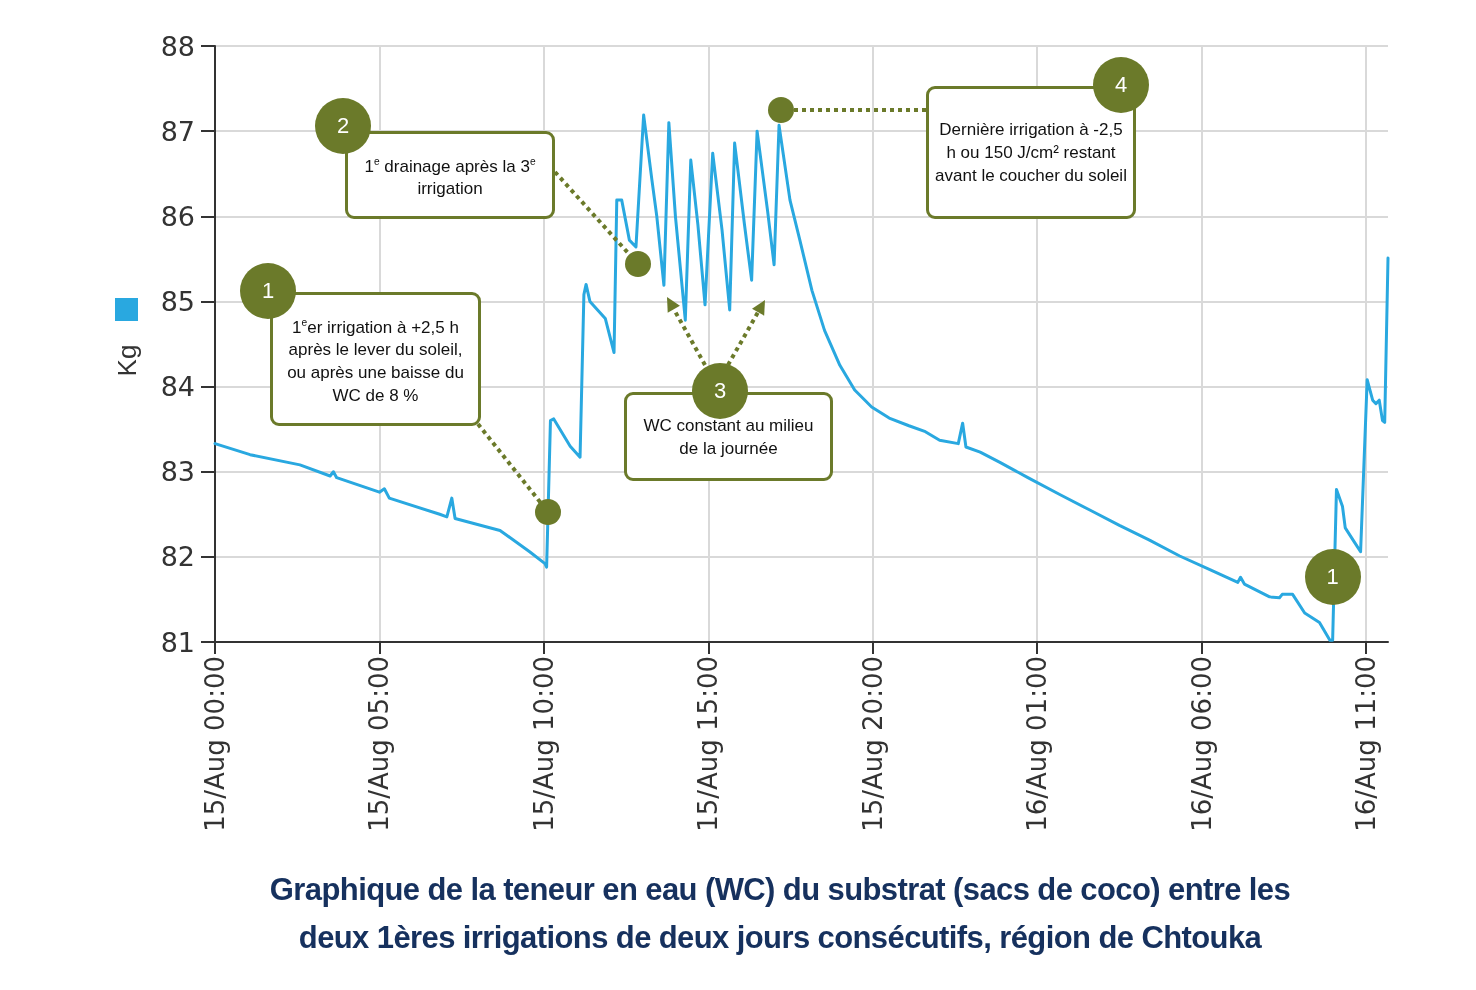 This screenshot has width=1476, height=990. Describe the element at coordinates (177, 46) in the screenshot. I see `y-tick-label: 88` at that location.